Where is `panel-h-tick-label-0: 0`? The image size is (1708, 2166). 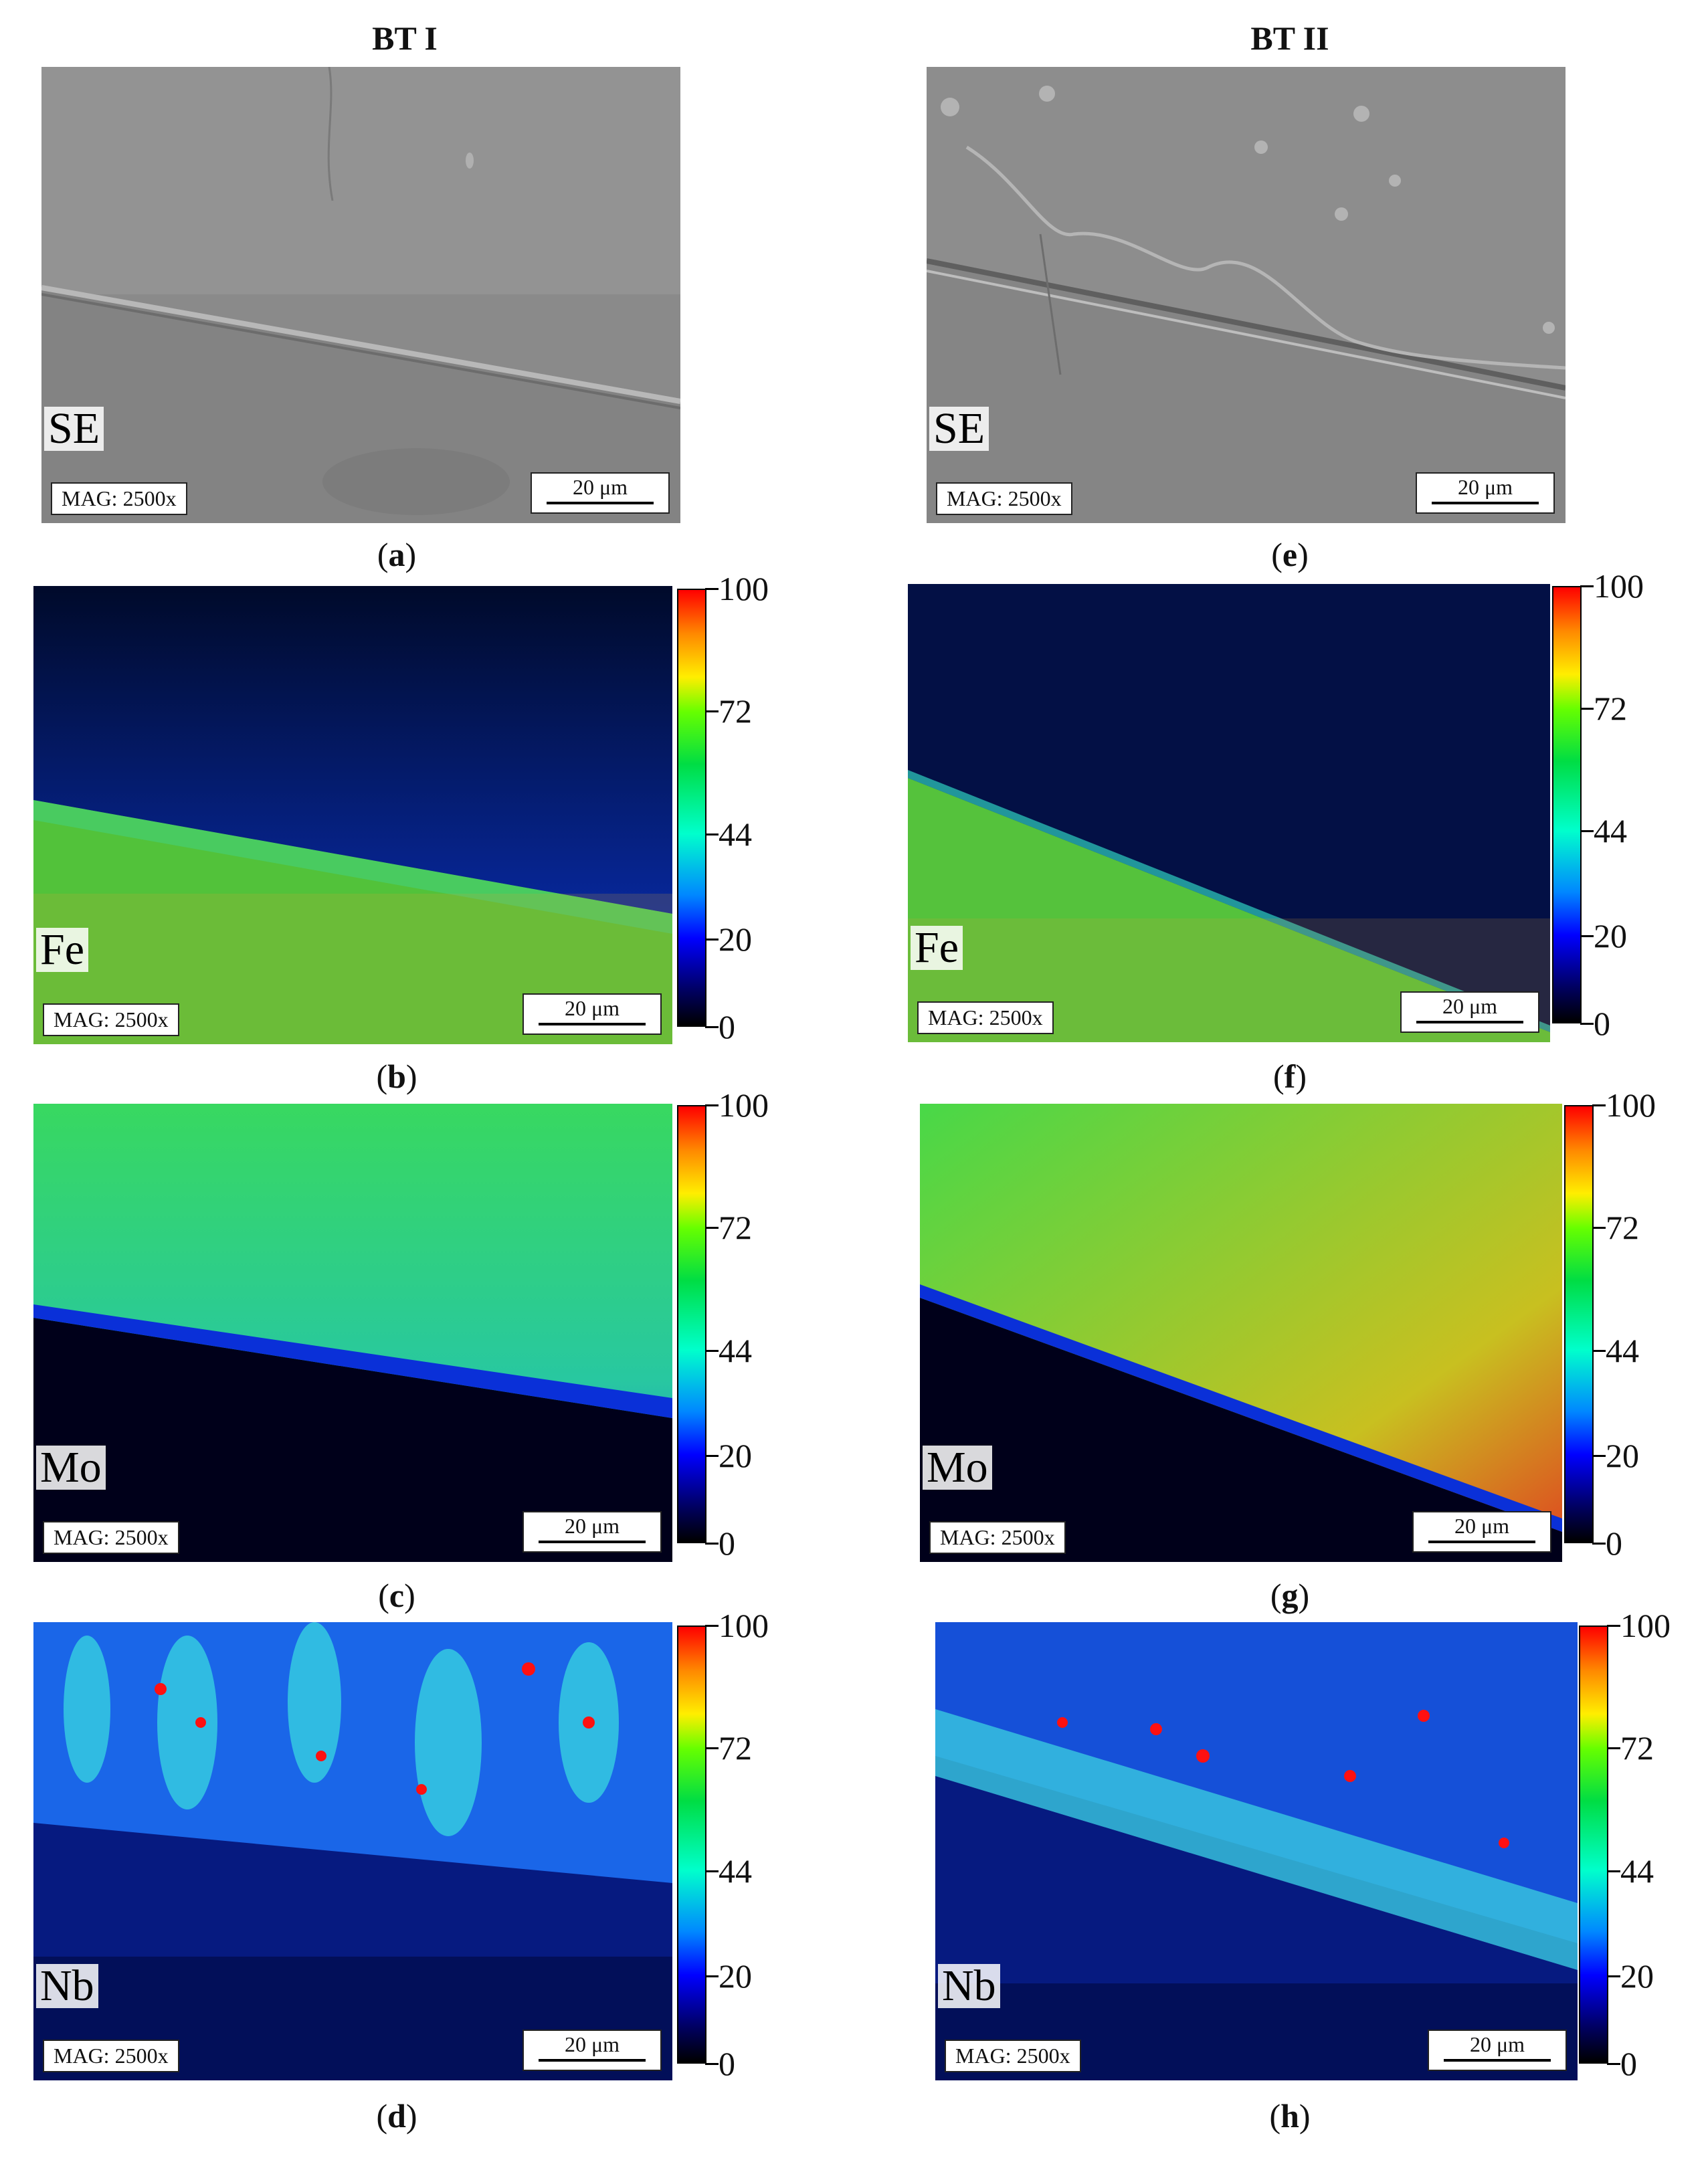 panel-h-tick-label-0: 0 is located at coordinates (1628, 2063).